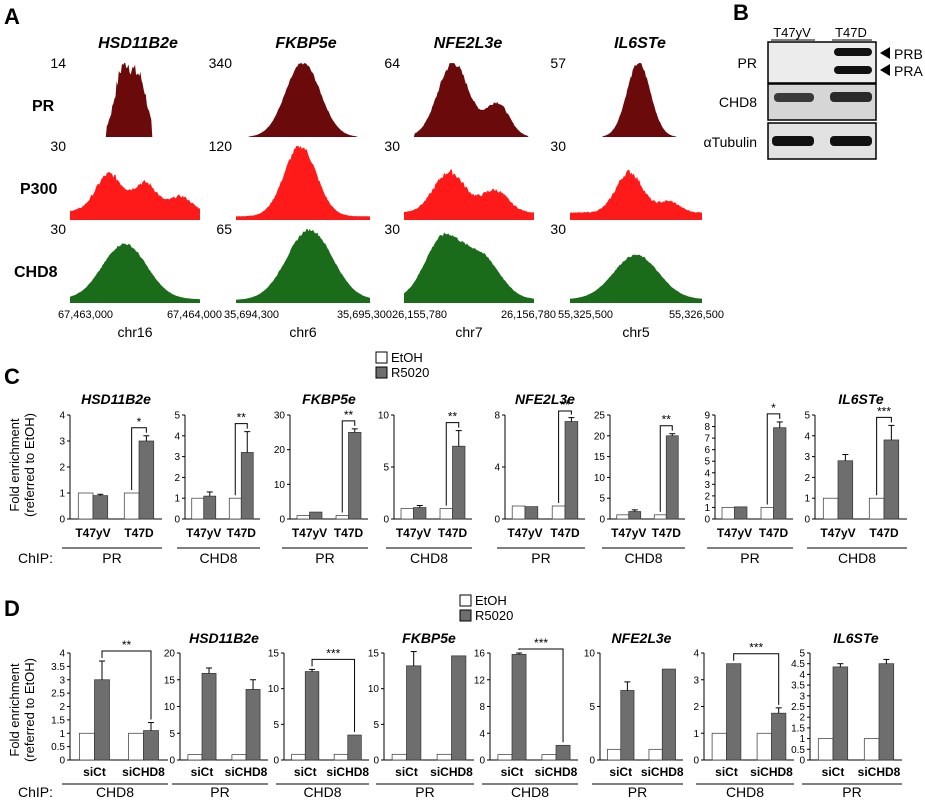  Describe the element at coordinates (12, 16) in the screenshot. I see `panel-label-a: A` at that location.